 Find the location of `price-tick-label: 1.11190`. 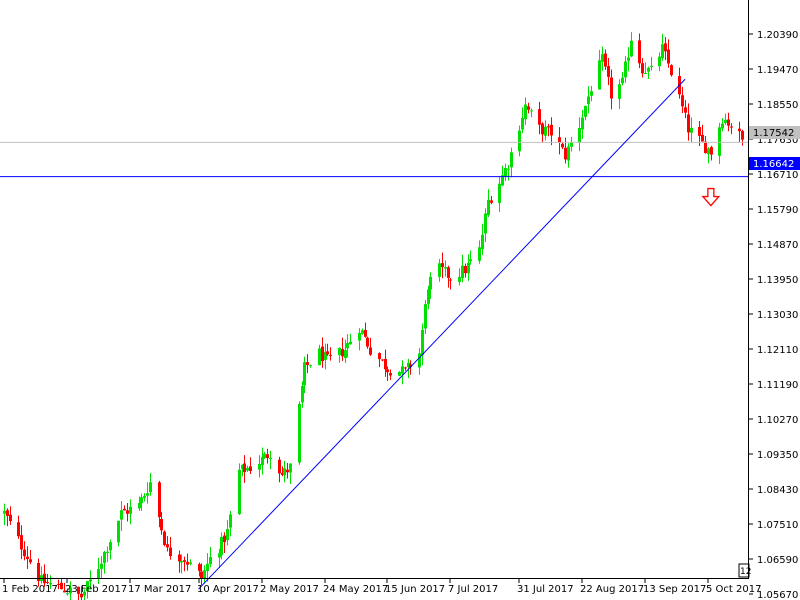

price-tick-label: 1.11190 is located at coordinates (777, 385).